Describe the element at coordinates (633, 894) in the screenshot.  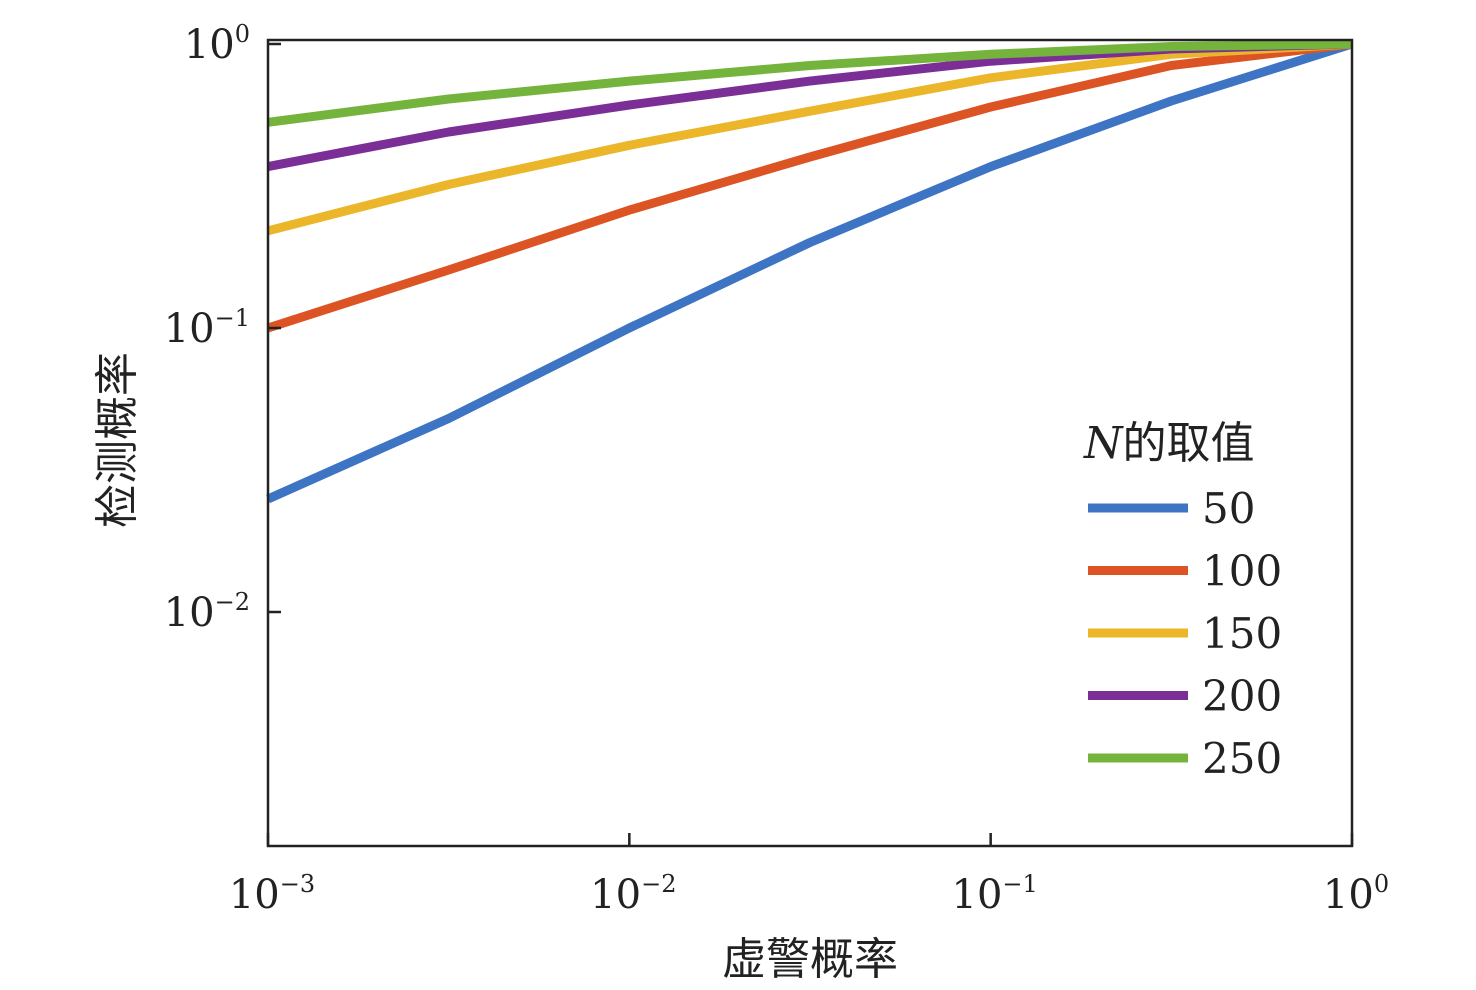
I see `x-tick-label-1: 10⁻²` at that location.